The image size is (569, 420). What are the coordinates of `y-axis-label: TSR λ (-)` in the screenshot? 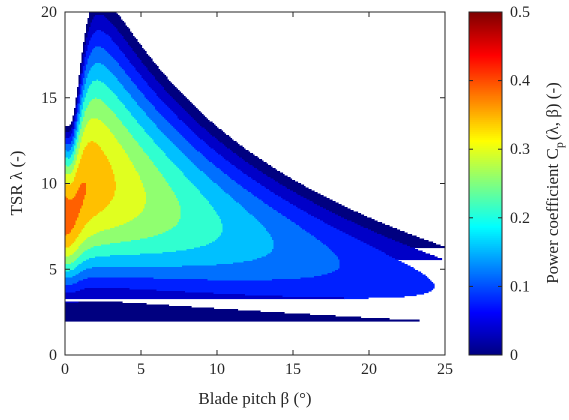 It's located at (16, 183).